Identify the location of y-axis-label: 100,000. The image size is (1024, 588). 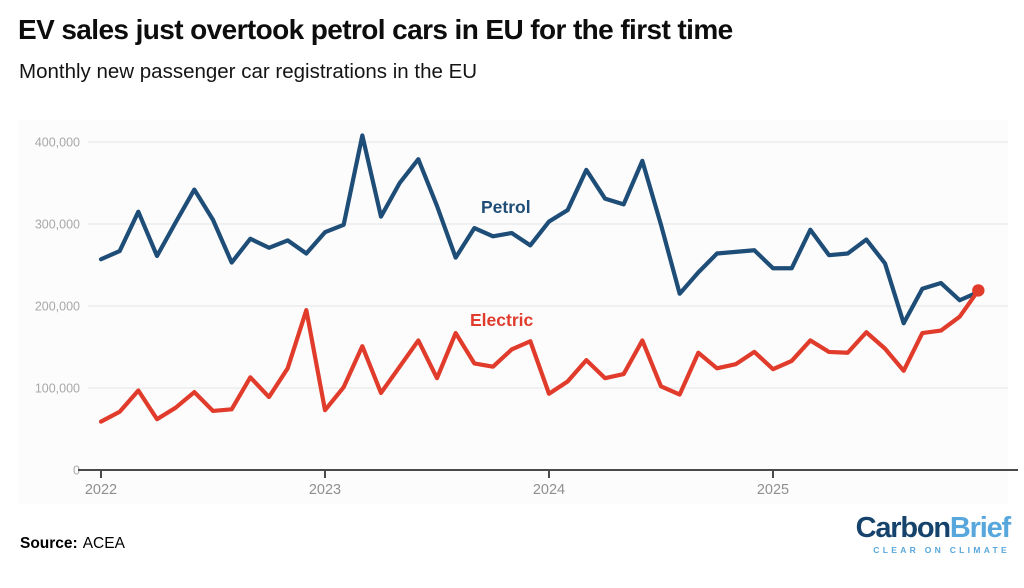
(57, 389).